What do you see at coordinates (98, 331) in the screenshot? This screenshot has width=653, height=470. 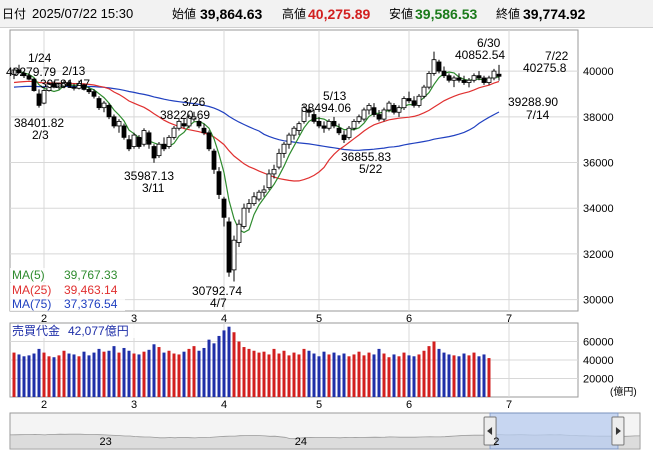 I see `volume-title-value: 42,077億円` at bounding box center [98, 331].